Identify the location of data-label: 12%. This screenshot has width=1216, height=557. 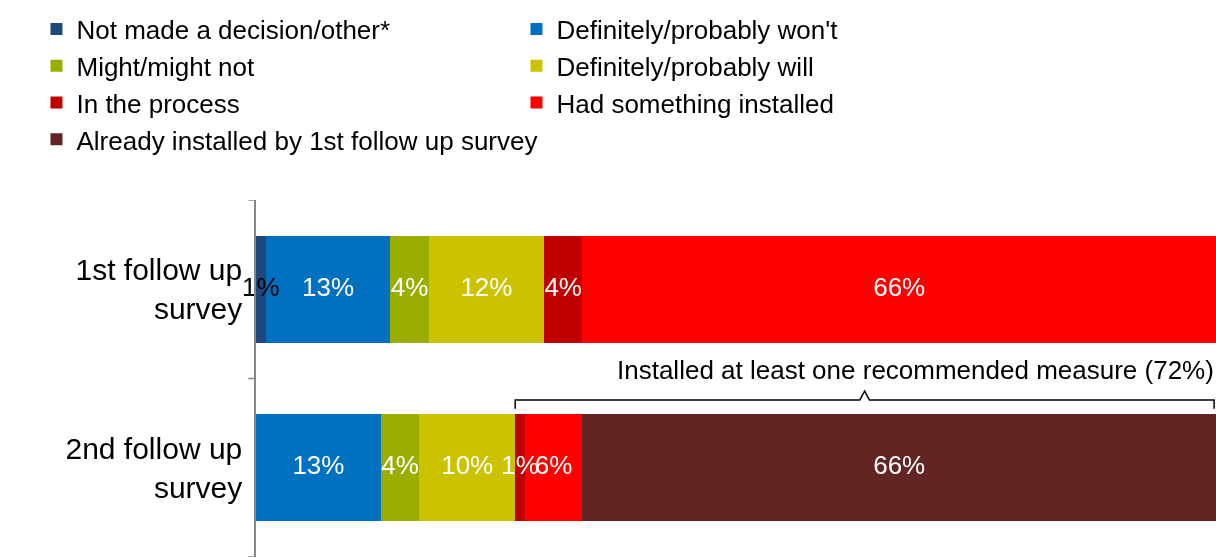
(486, 286).